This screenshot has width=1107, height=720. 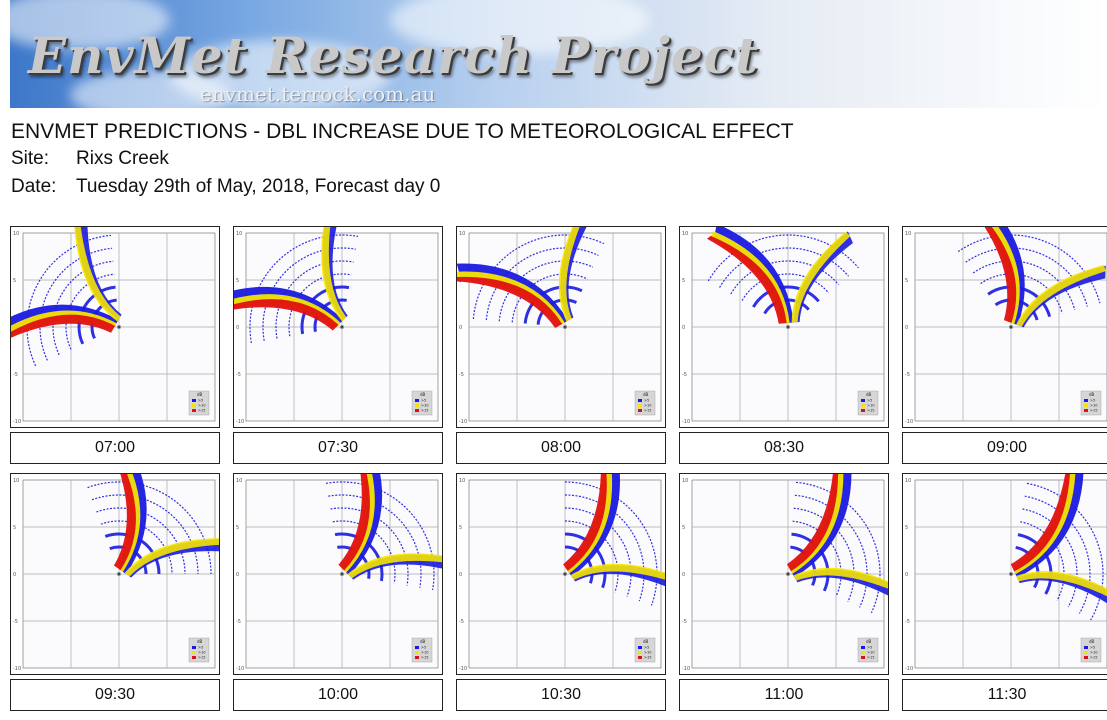 What do you see at coordinates (115, 448) in the screenshot?
I see `panel-time-label: 07:00` at bounding box center [115, 448].